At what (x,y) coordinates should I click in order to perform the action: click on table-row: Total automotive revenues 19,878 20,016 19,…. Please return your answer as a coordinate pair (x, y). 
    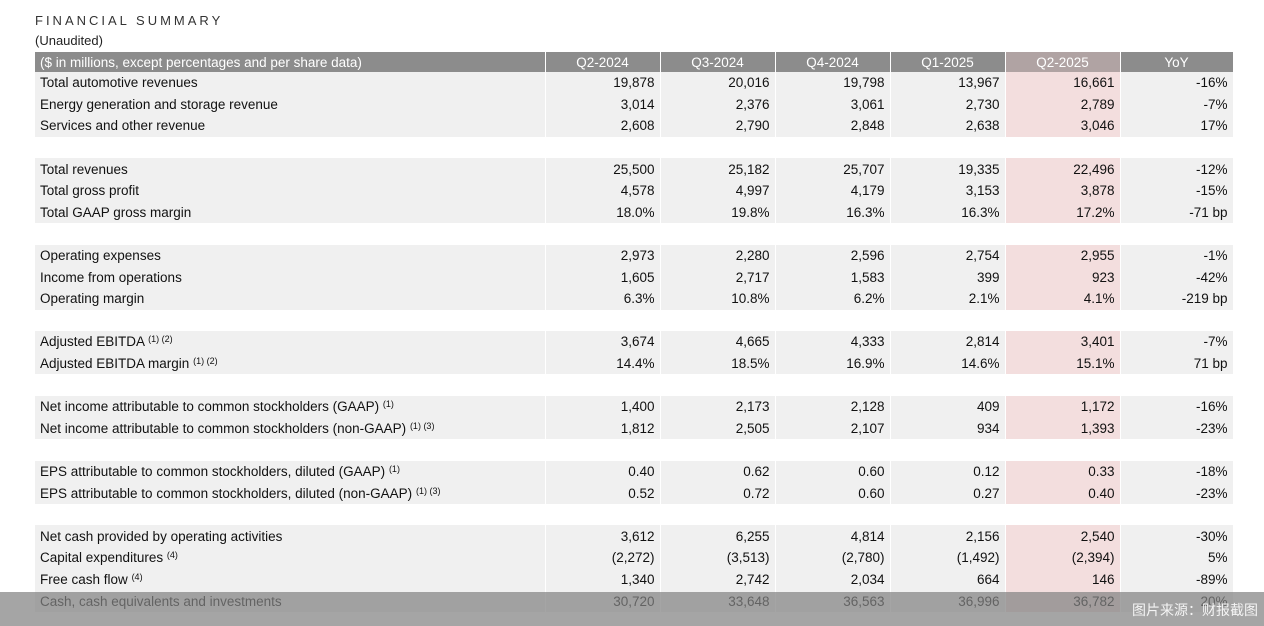
    Looking at the image, I should click on (634, 83).